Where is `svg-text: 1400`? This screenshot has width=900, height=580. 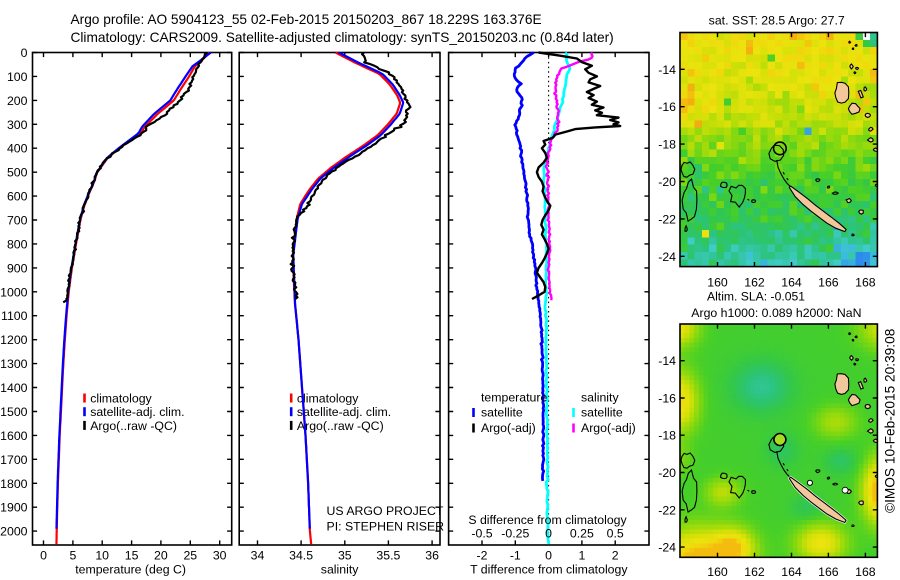 svg-text: 1400 is located at coordinates (14, 388).